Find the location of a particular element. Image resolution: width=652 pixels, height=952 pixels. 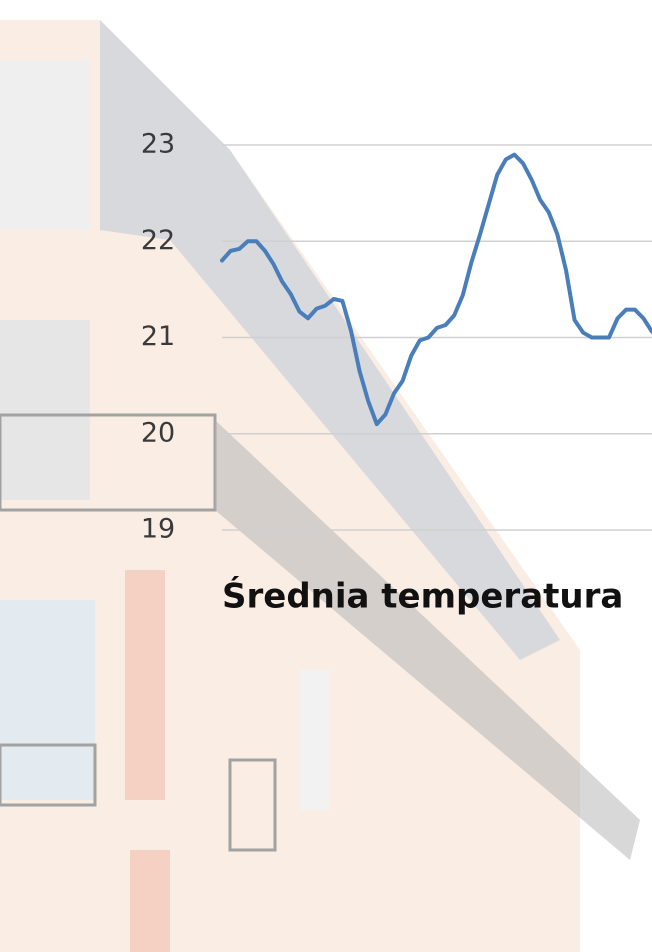

chart-title: Średnia temperatura is located at coordinates (422, 596).